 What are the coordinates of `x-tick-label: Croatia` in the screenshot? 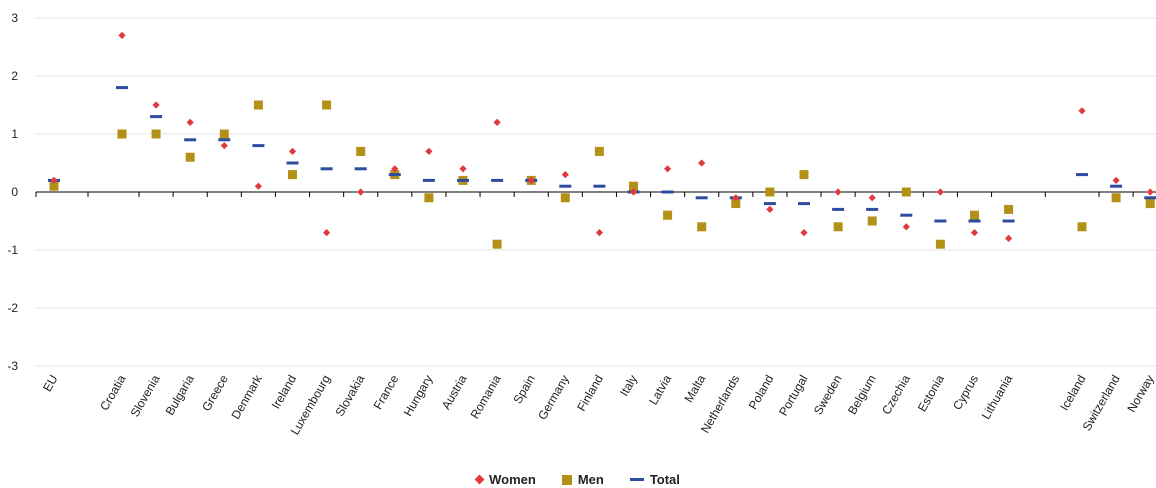 It's located at (113, 392).